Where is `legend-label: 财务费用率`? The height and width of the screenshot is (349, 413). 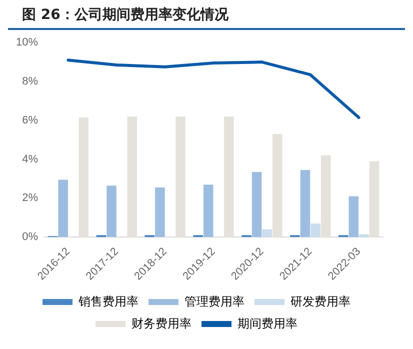
legend-label: 财务费用率 is located at coordinates (162, 323).